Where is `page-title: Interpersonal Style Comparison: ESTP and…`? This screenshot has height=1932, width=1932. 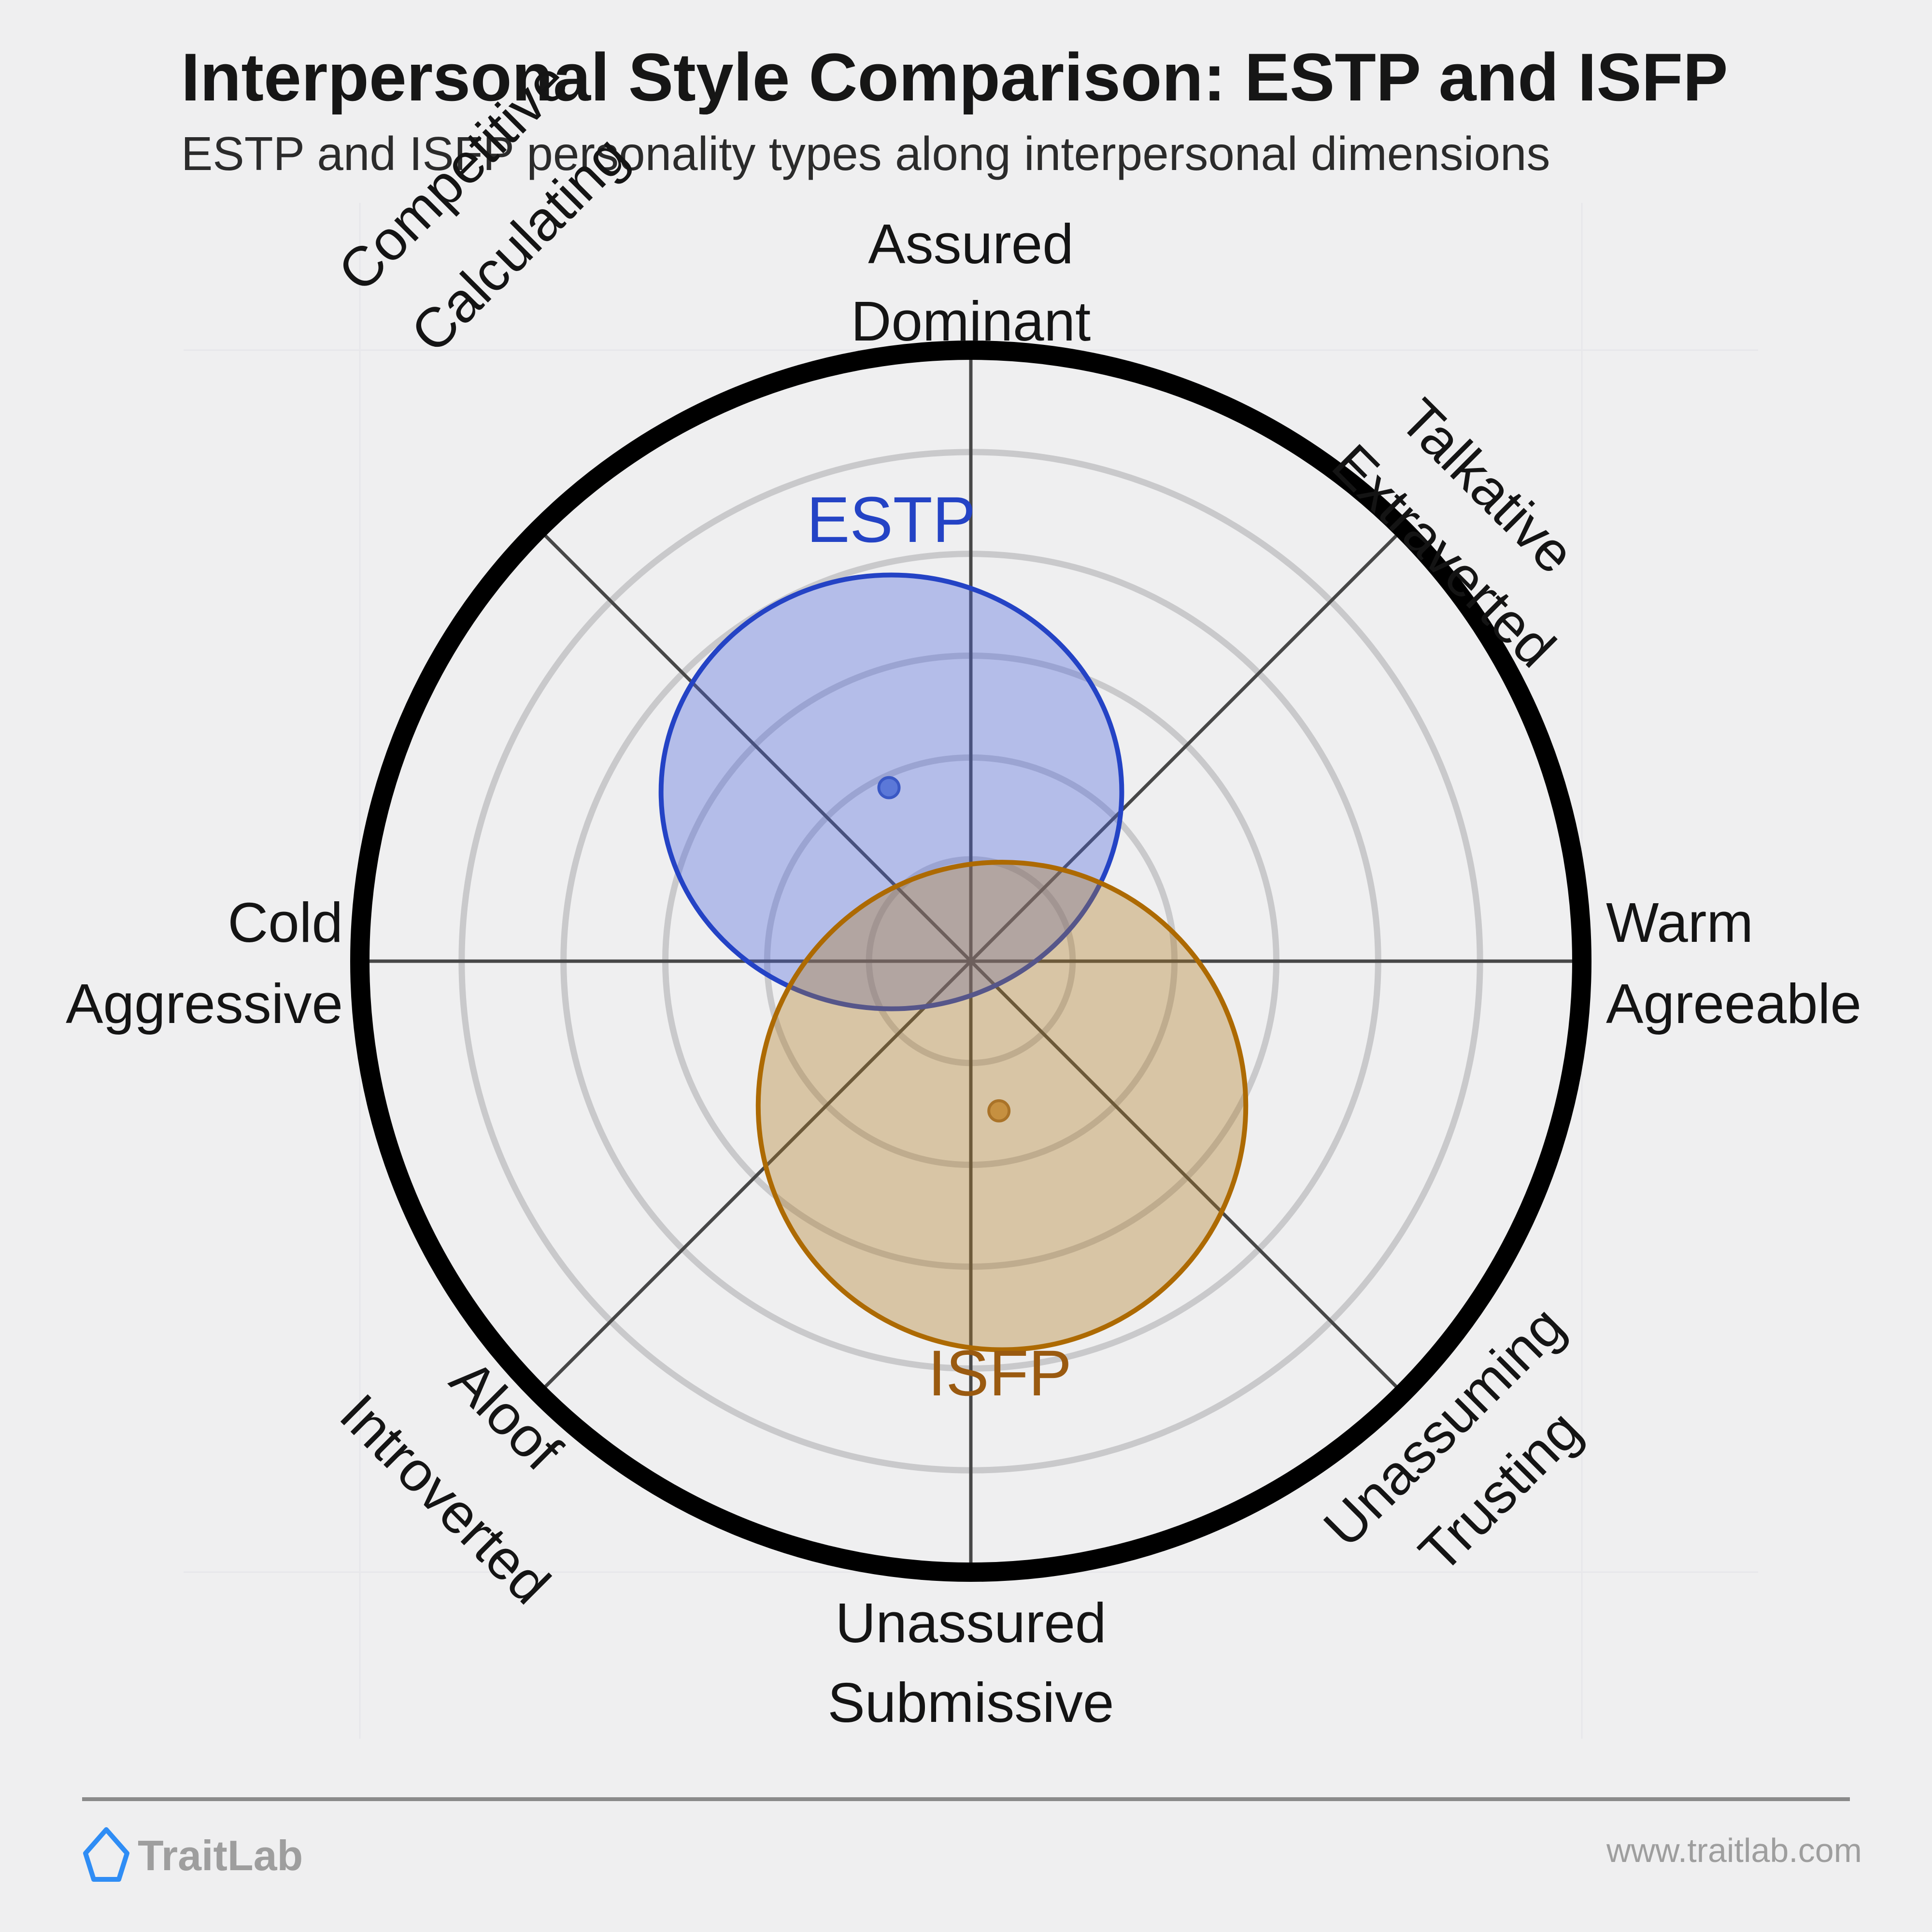 page-title: Interpersonal Style Comparison: ESTP and… is located at coordinates (954, 77).